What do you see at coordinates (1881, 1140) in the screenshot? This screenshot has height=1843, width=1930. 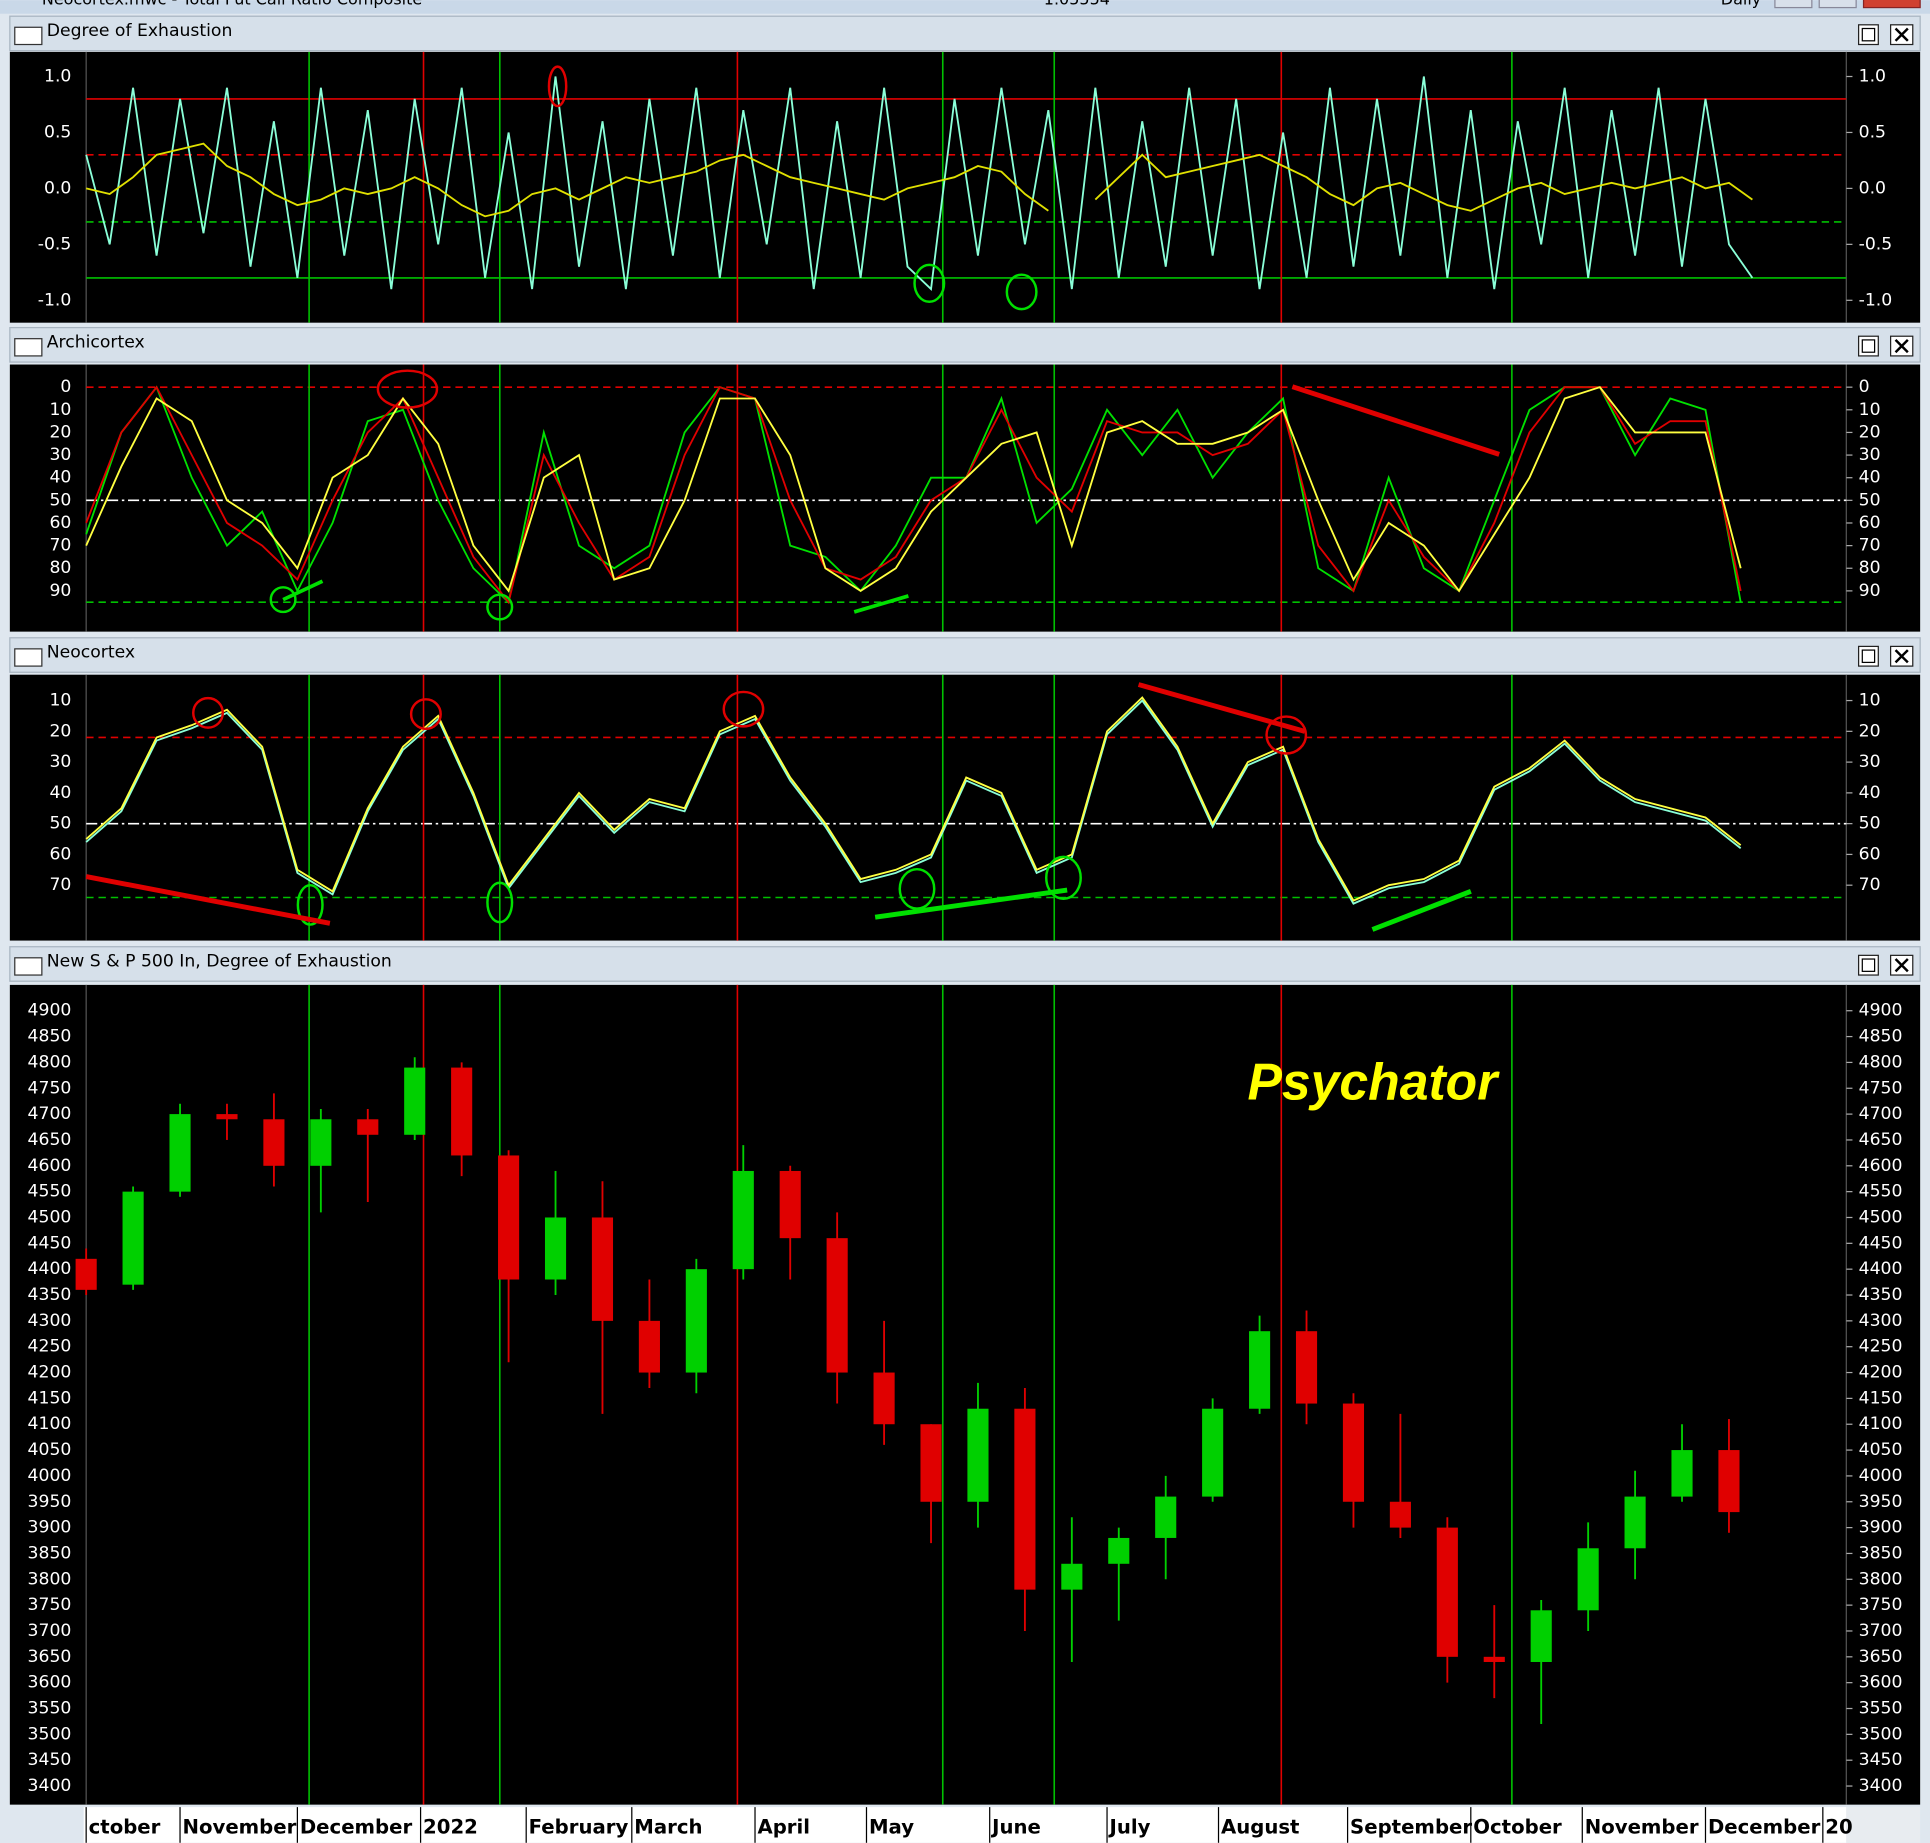 I see `y-tick-label-right: 4650` at bounding box center [1881, 1140].